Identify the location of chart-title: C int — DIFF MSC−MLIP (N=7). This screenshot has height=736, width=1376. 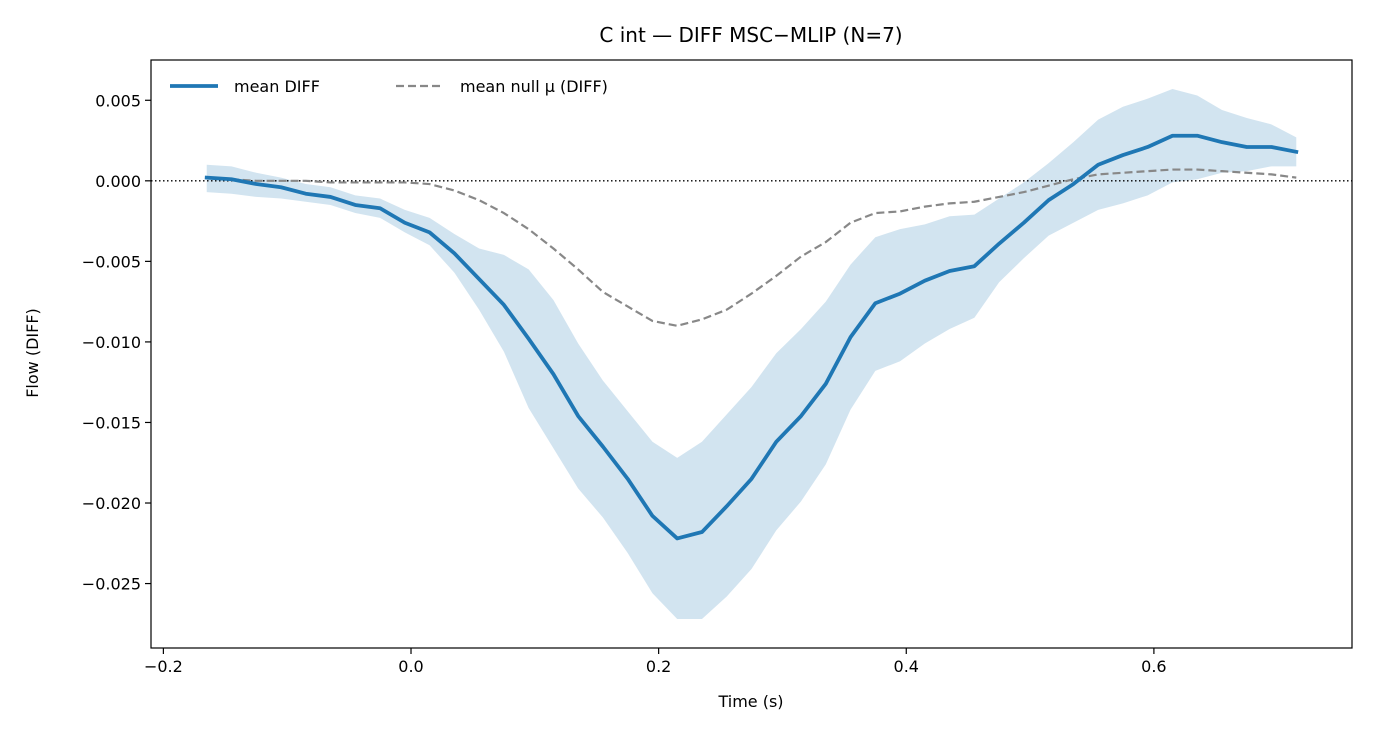
(750, 35).